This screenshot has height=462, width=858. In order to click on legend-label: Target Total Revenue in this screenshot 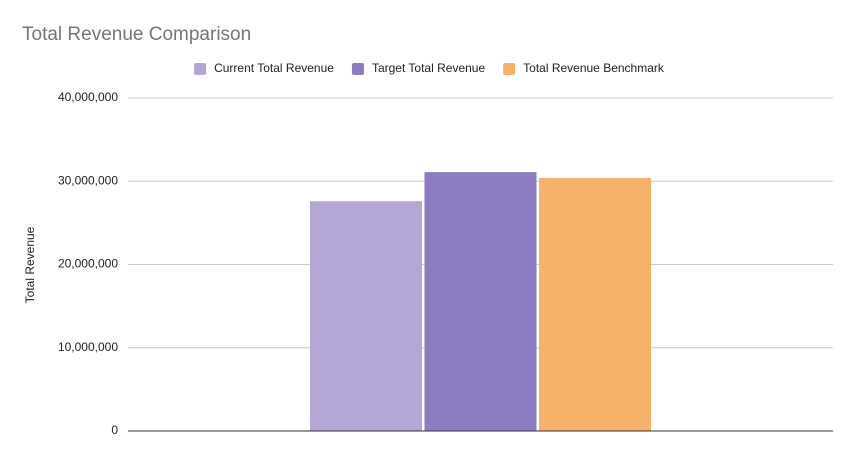, I will do `click(429, 68)`.